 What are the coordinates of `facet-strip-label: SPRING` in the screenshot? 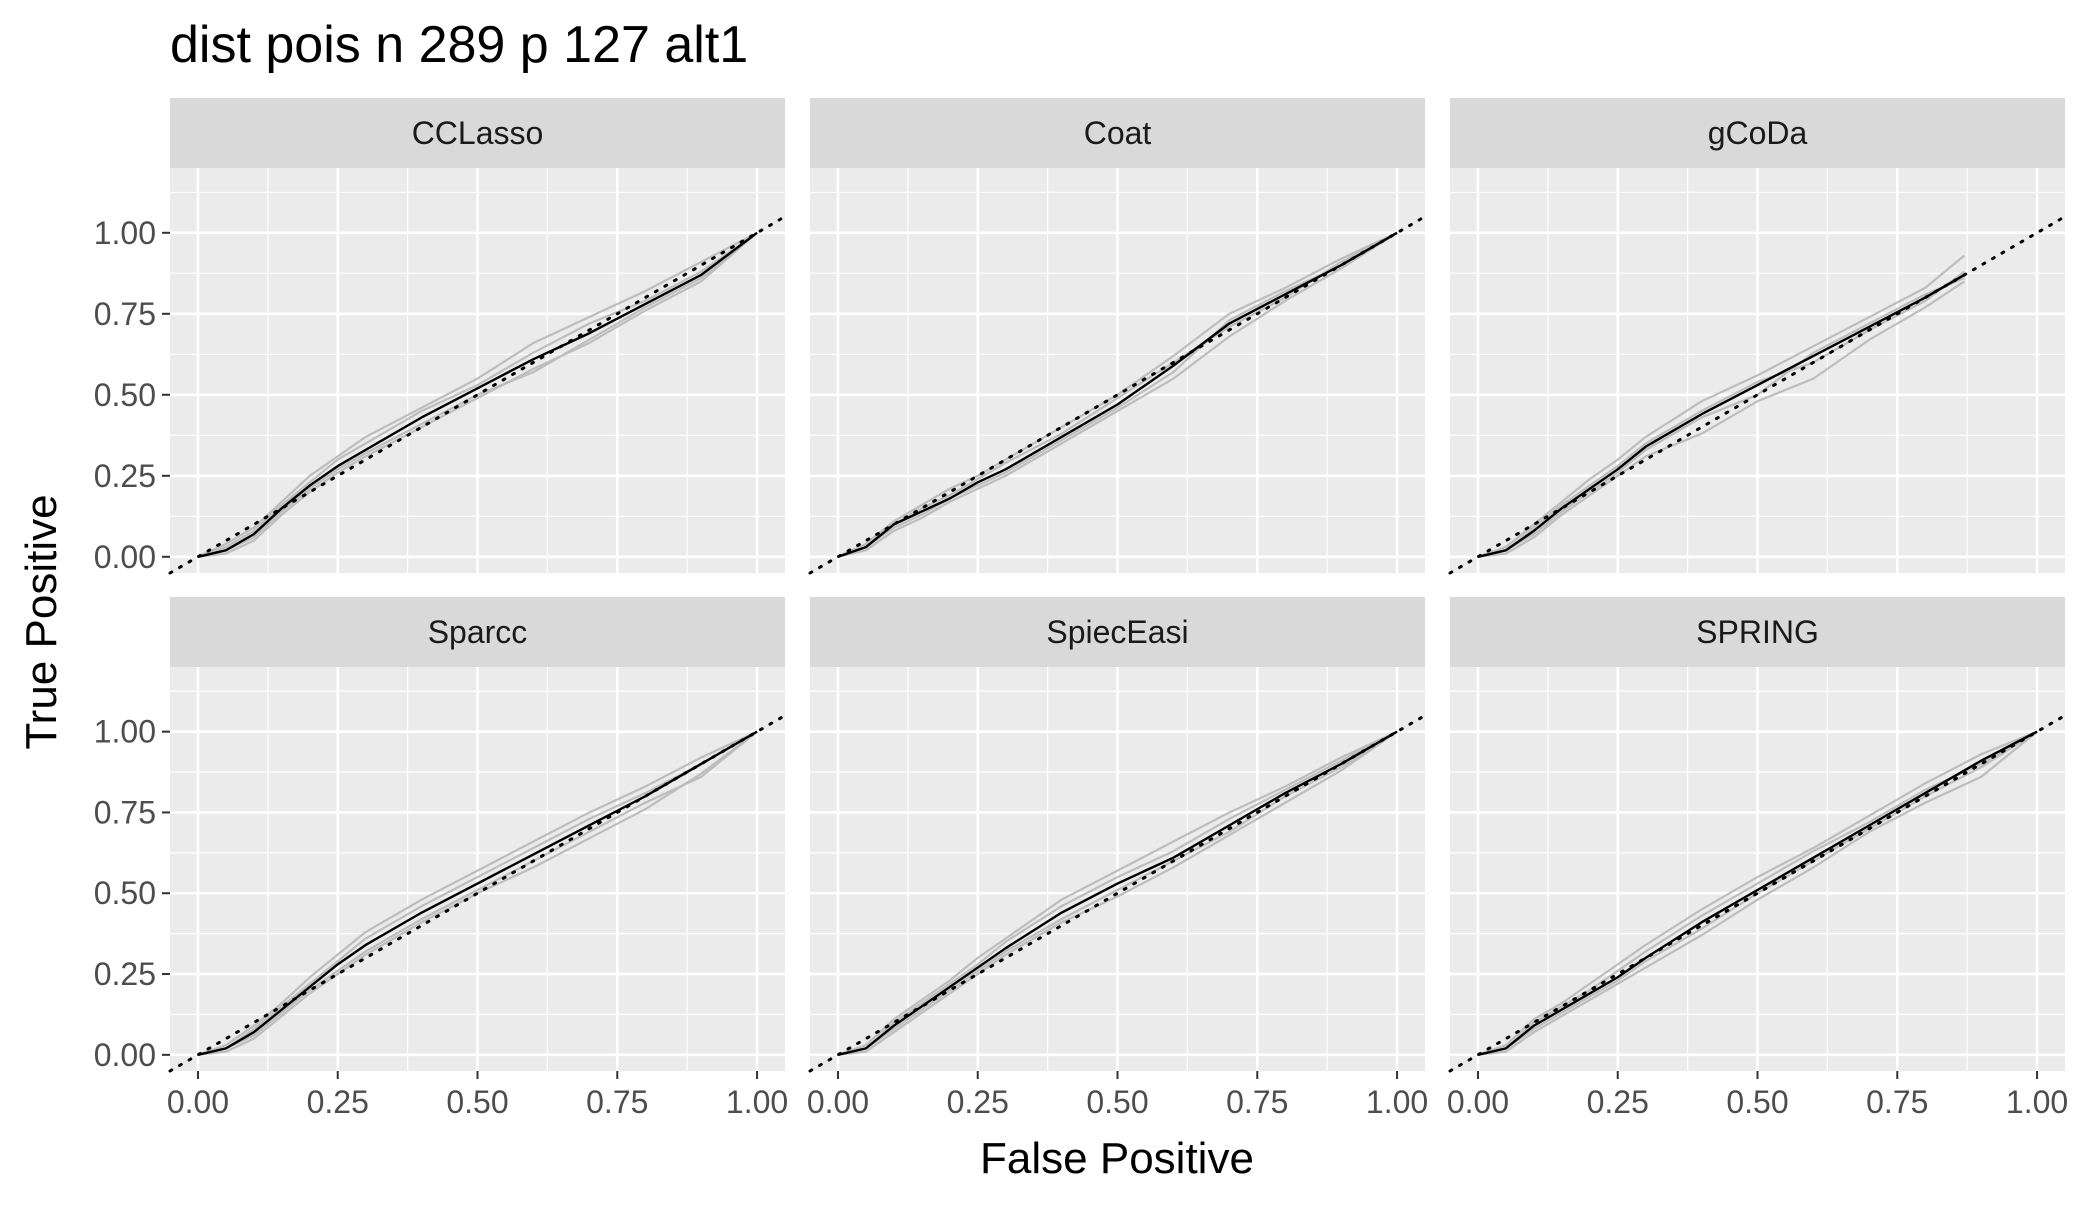 It's located at (1757, 632).